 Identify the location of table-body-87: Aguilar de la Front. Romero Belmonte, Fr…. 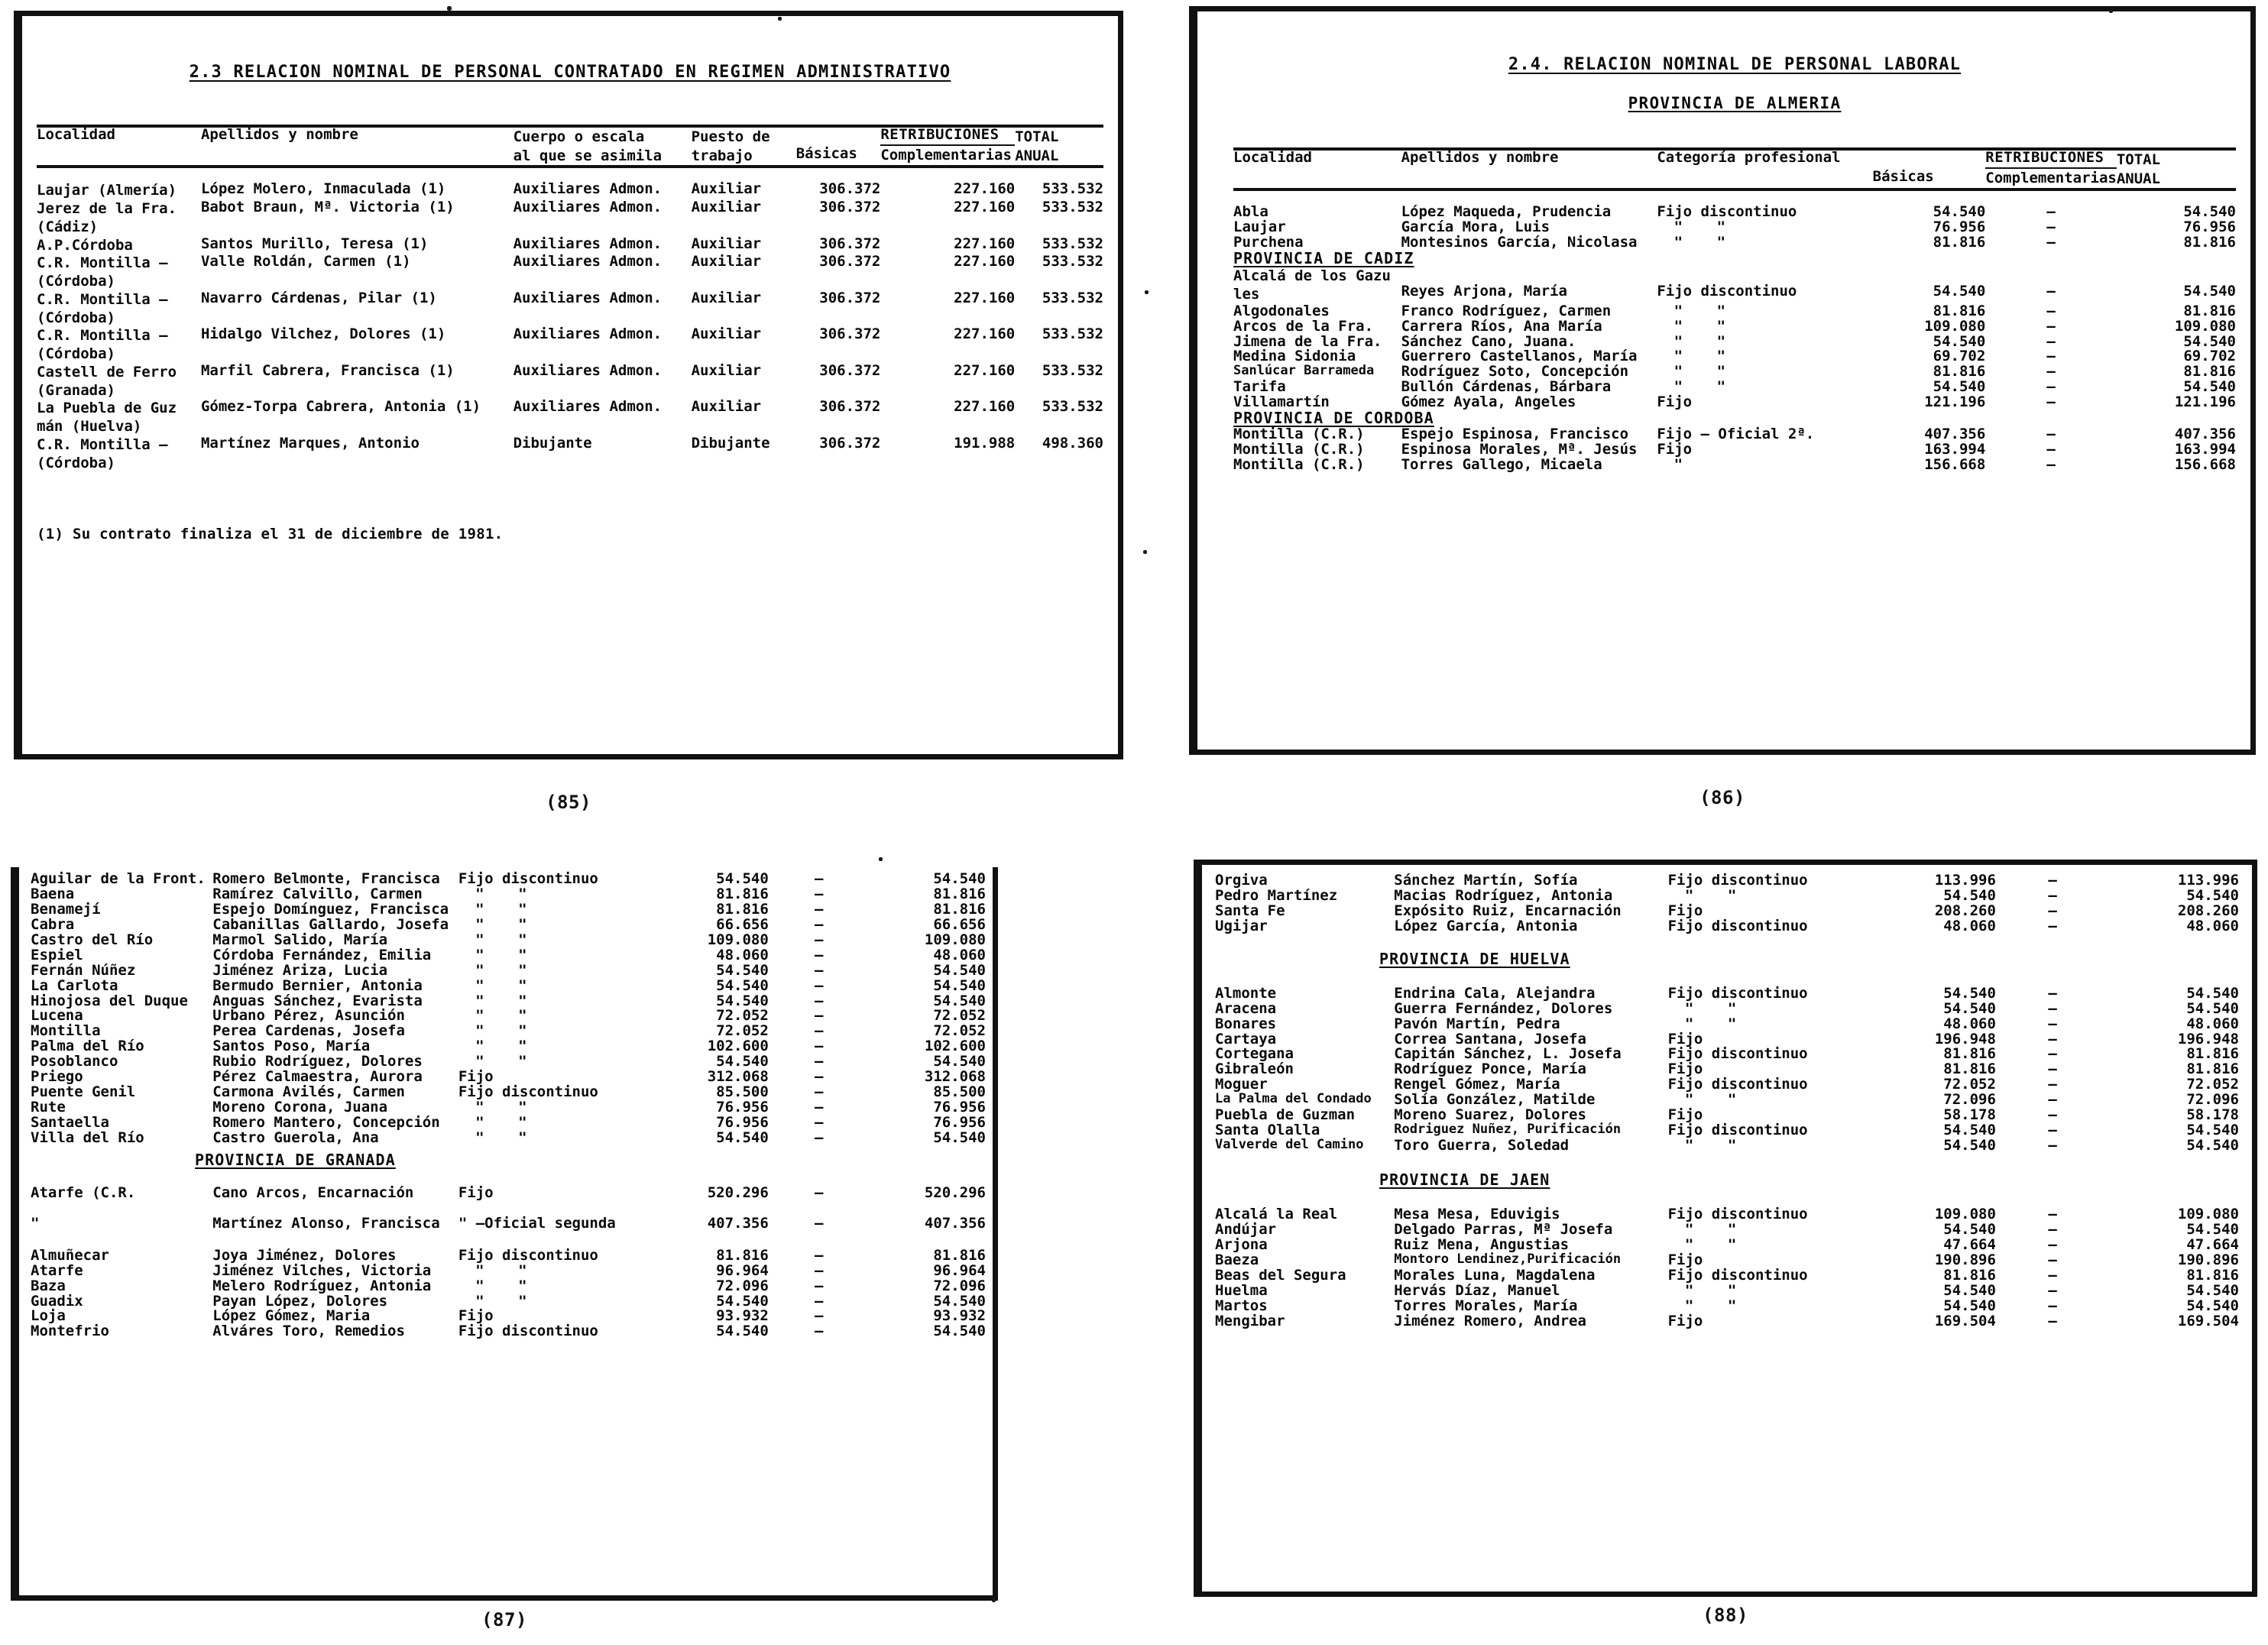
(509, 1104).